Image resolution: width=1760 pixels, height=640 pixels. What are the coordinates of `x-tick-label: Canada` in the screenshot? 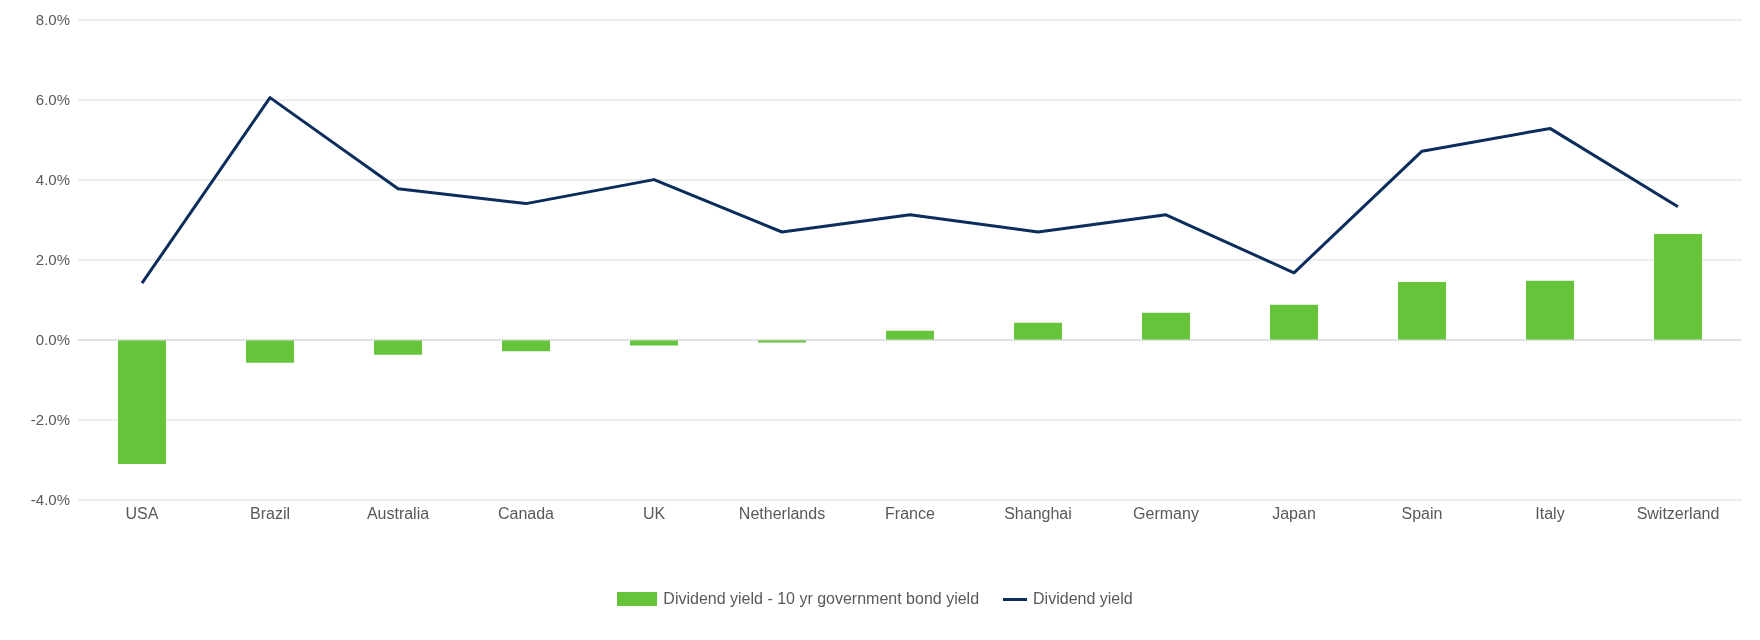 It's located at (526, 514).